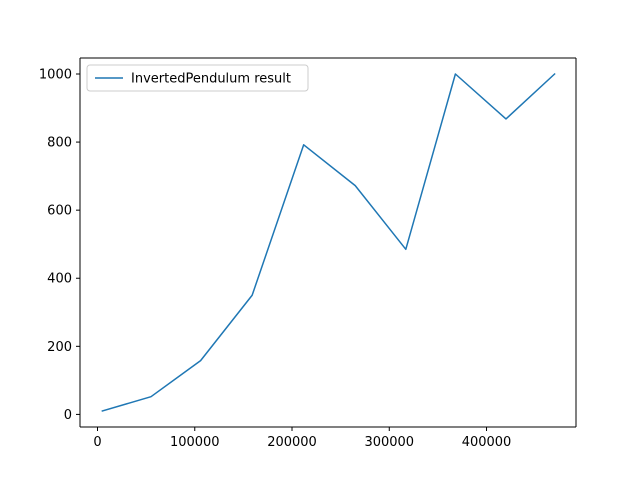 This screenshot has width=640, height=480. What do you see at coordinates (55, 74) in the screenshot?
I see `y-tick-label: 1000` at bounding box center [55, 74].